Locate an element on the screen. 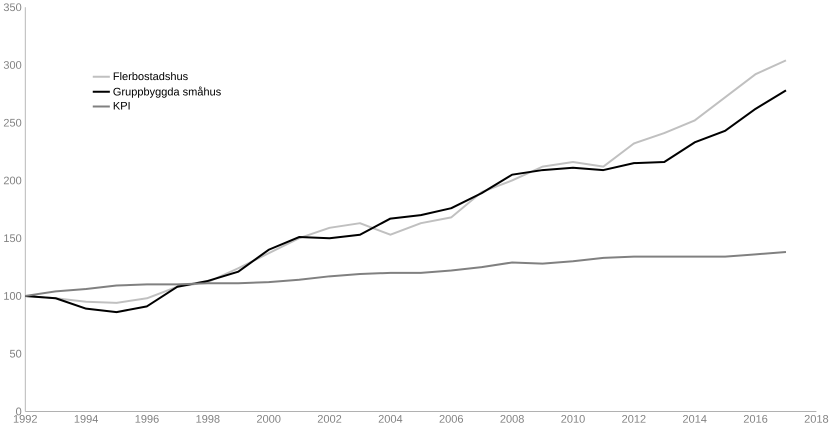  y-tick-label: 100 is located at coordinates (13, 296).